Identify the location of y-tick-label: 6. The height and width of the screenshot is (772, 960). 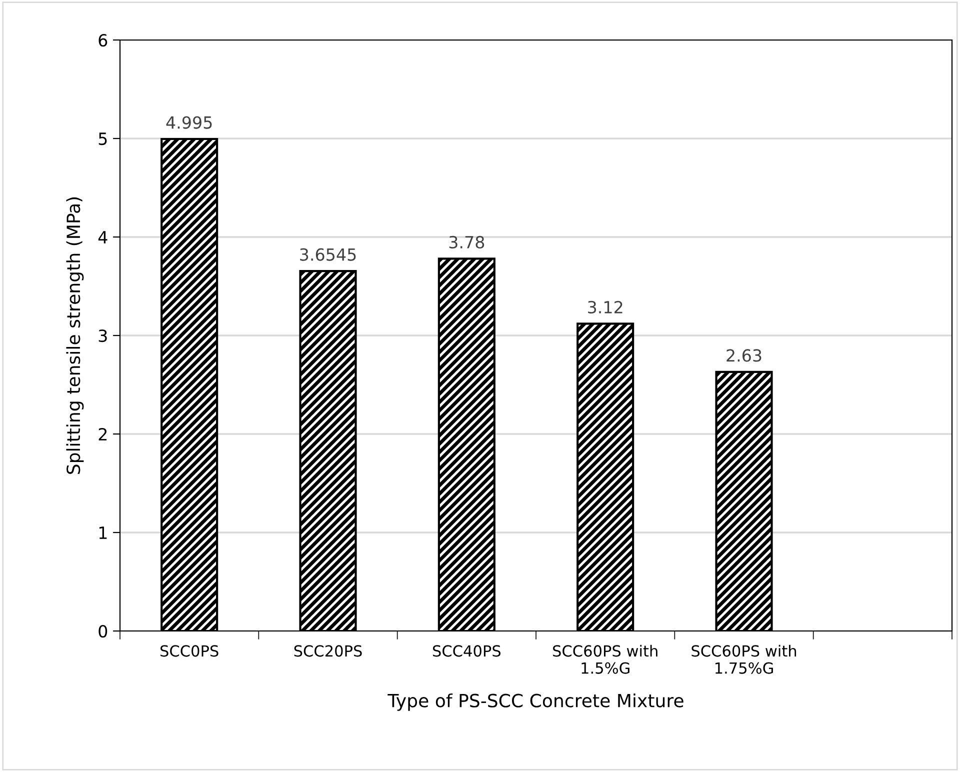
(103, 40).